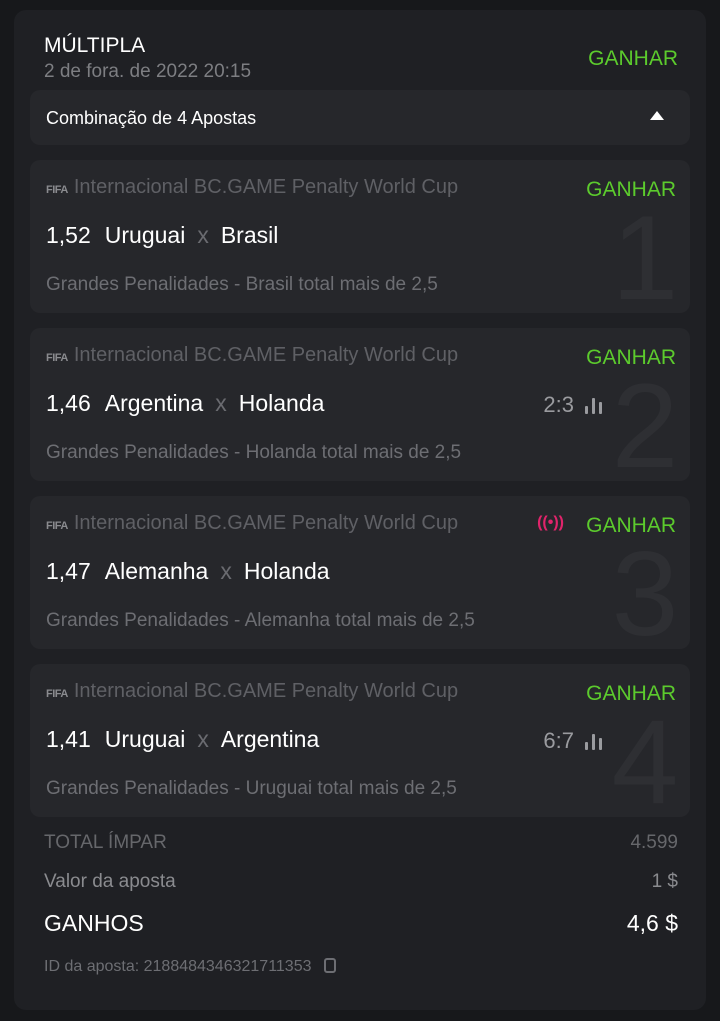 The width and height of the screenshot is (720, 1021). Describe the element at coordinates (94, 923) in the screenshot. I see `winnings-label: GANHOS` at that location.